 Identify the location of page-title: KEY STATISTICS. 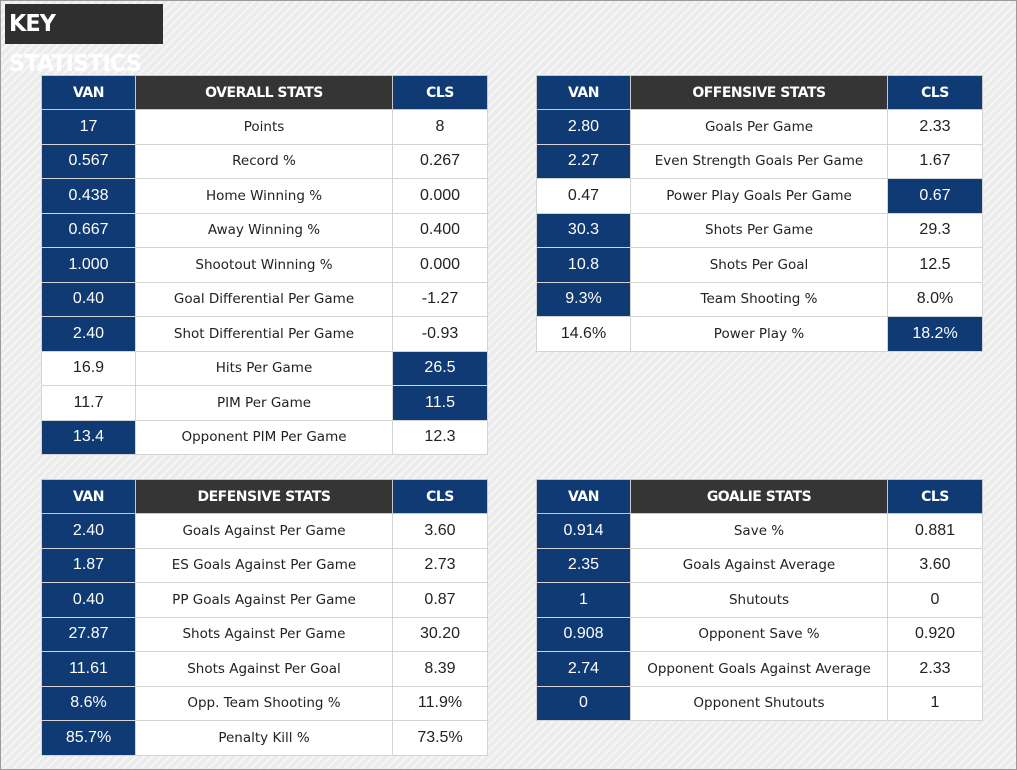
(84, 40).